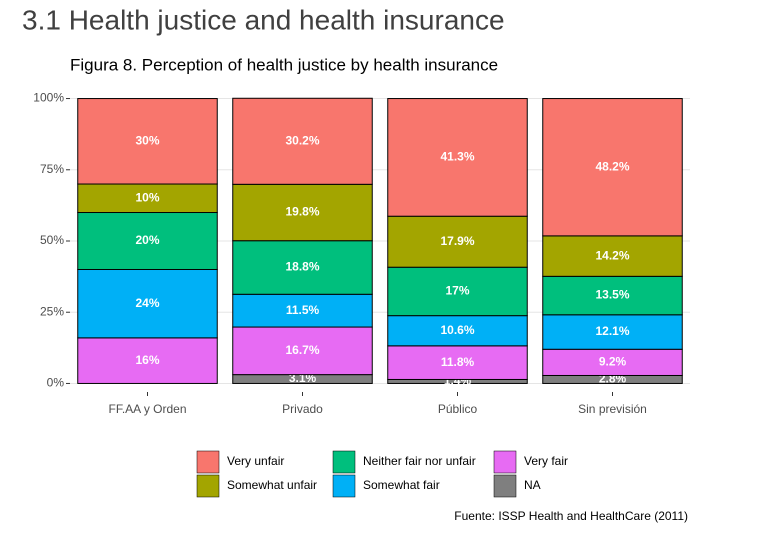 The height and width of the screenshot is (539, 765). I want to click on value-label: 24%, so click(147, 303).